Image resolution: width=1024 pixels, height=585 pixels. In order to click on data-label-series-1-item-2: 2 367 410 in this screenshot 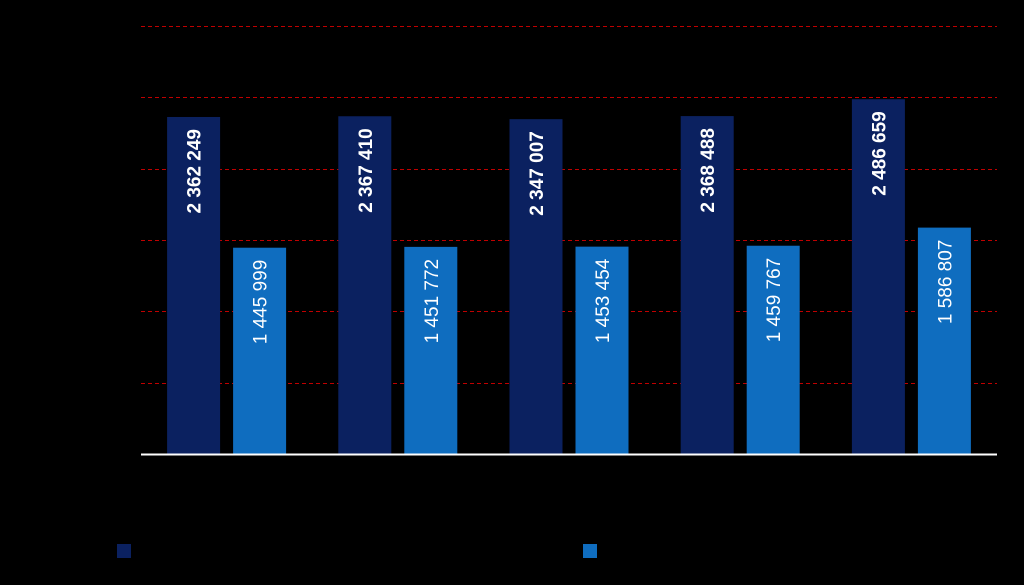, I will do `click(366, 170)`.